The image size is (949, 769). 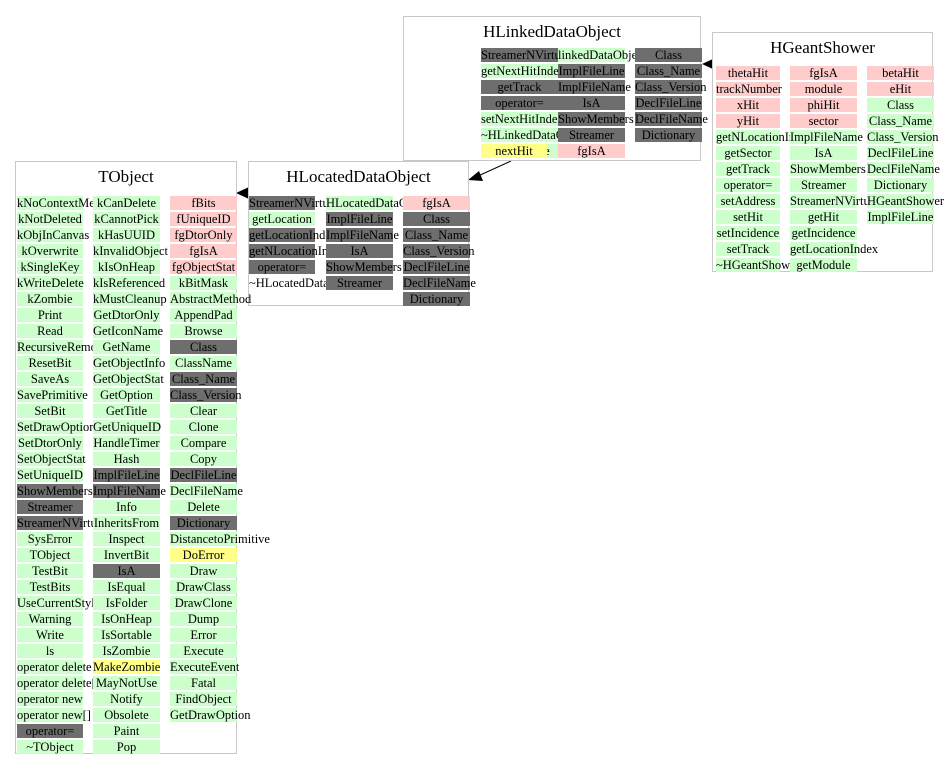 I want to click on class-member: MakeZombie, so click(x=126, y=667).